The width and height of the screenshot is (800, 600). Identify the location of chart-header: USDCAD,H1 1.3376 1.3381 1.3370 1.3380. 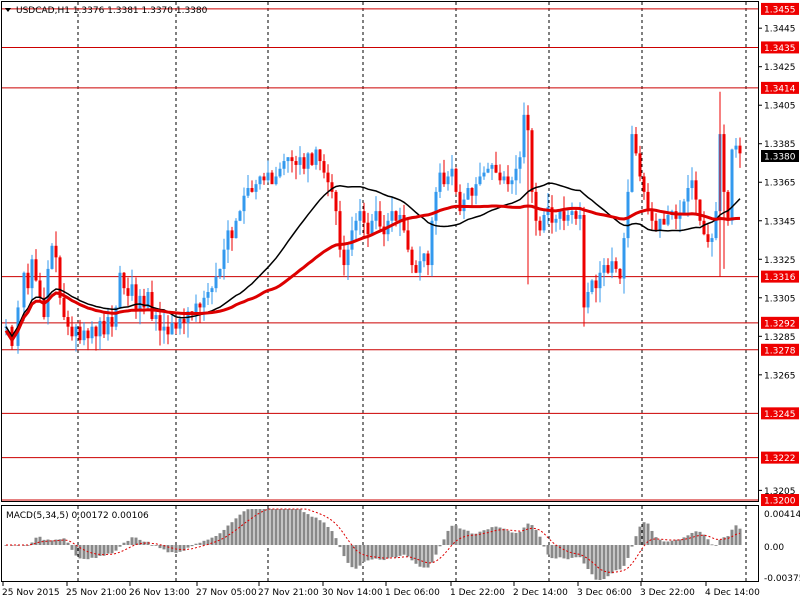
(106, 11).